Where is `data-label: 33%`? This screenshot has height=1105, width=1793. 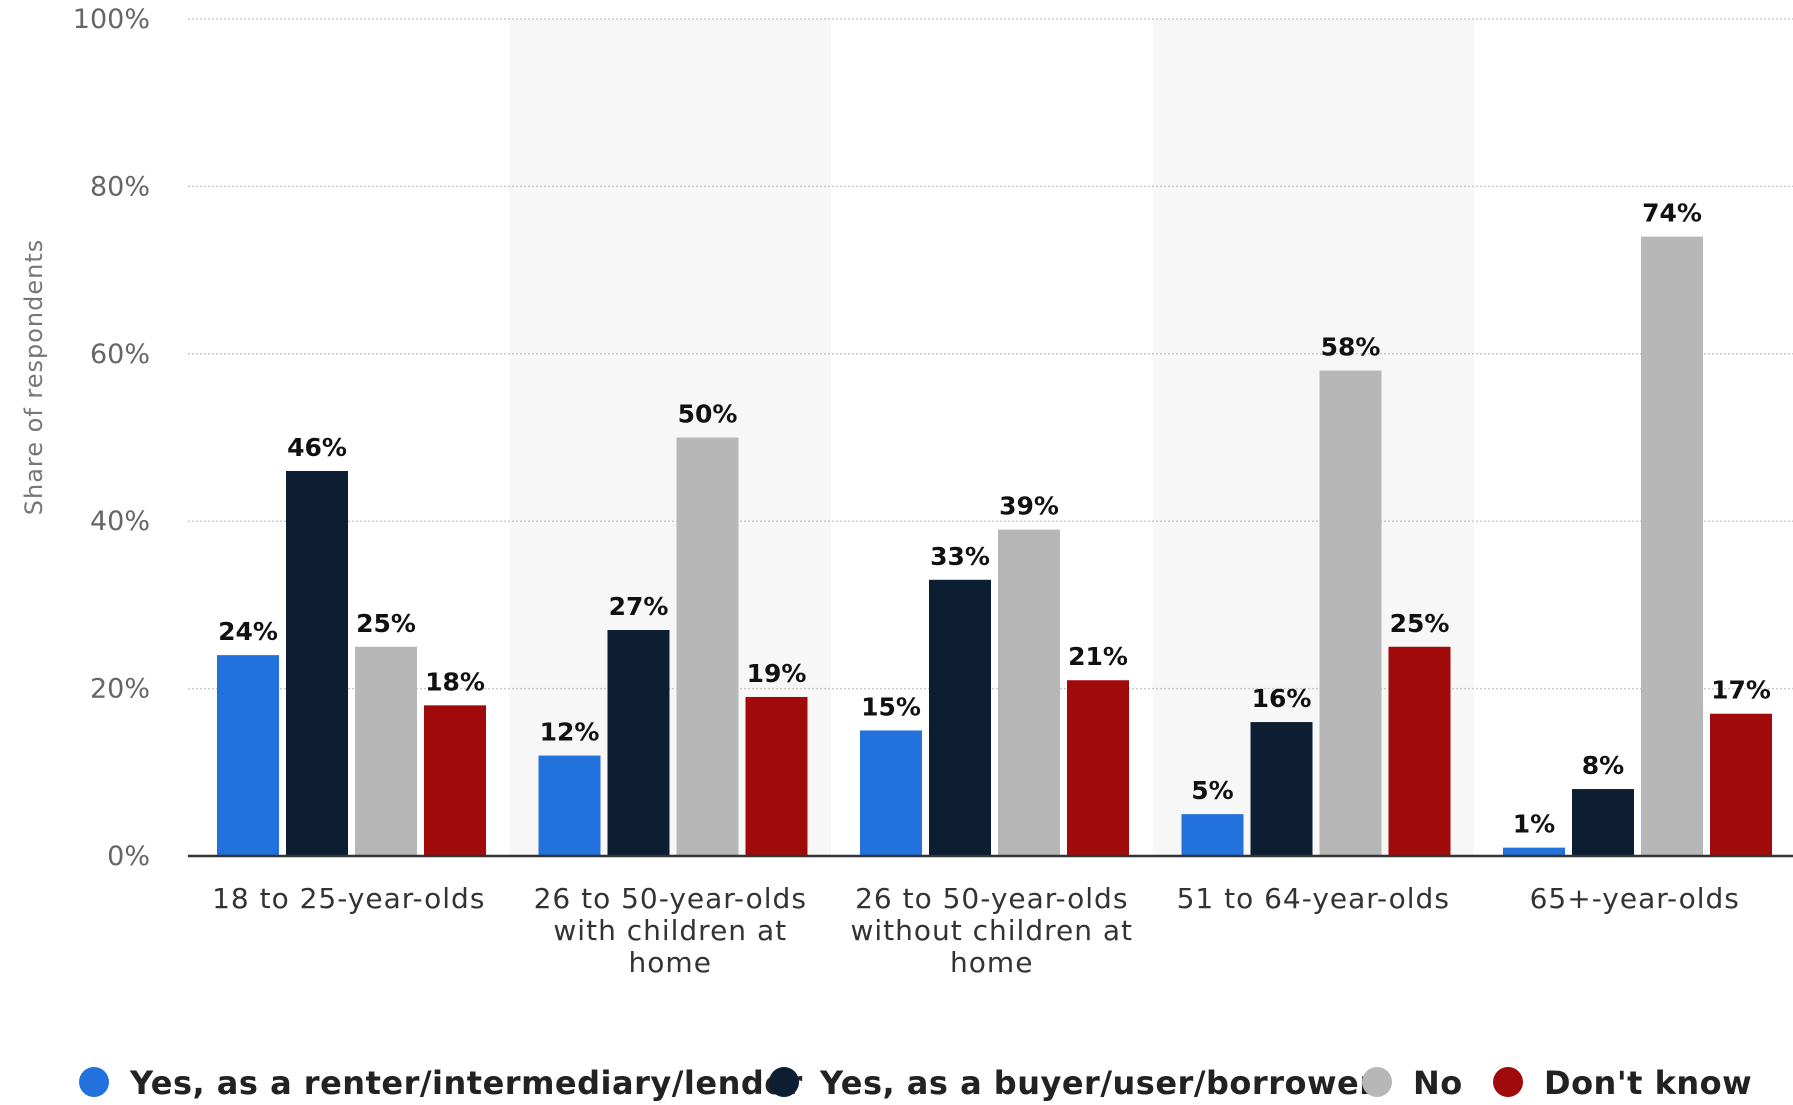
data-label: 33% is located at coordinates (960, 556).